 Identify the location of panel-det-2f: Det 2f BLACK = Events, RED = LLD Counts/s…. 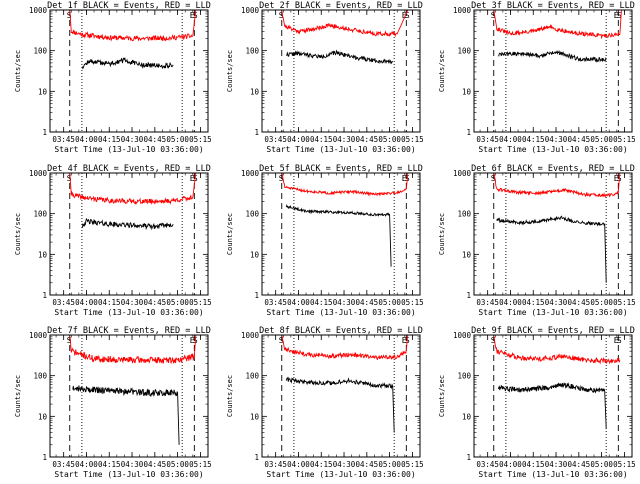
(325, 77).